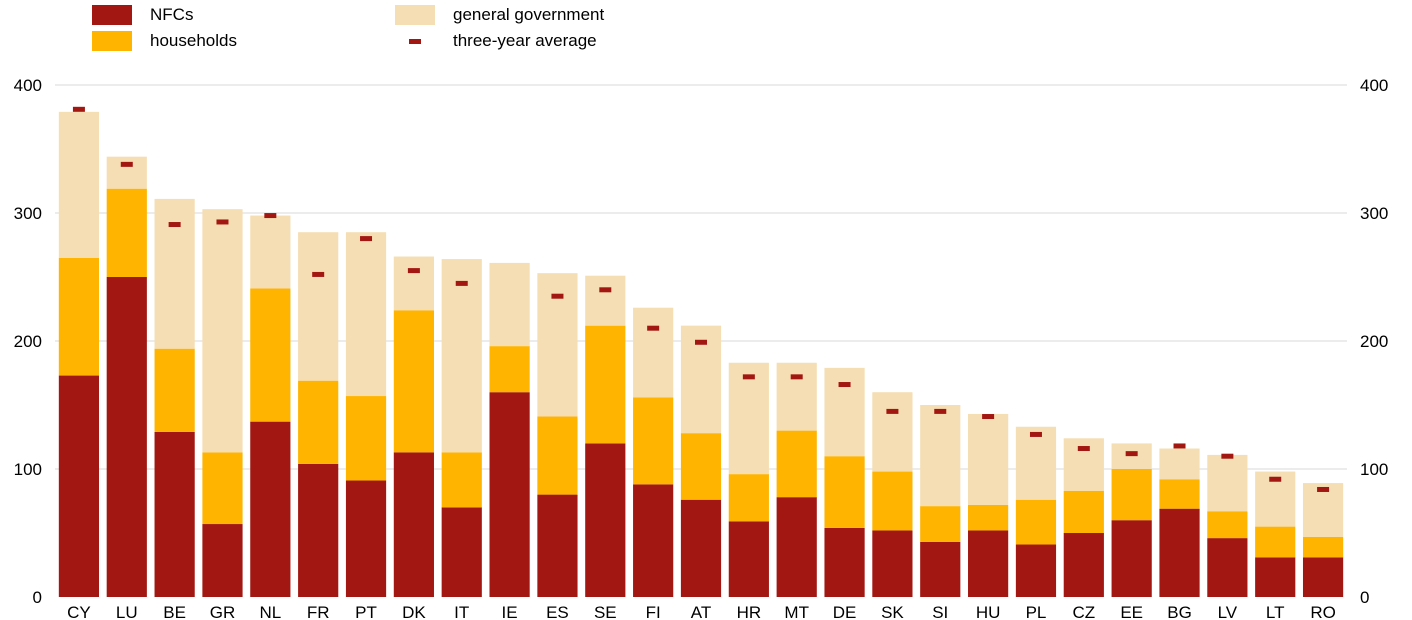  Describe the element at coordinates (557, 611) in the screenshot. I see `x-tick-label: ES` at that location.